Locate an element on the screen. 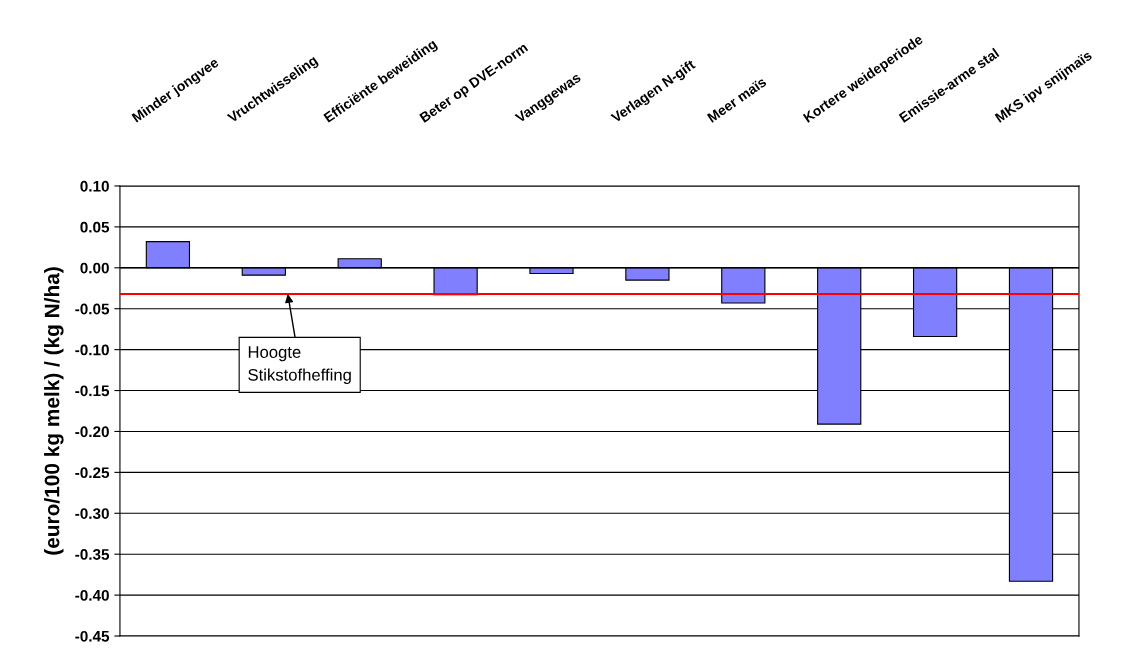  y-tick-label: -0.35 is located at coordinates (92, 554).